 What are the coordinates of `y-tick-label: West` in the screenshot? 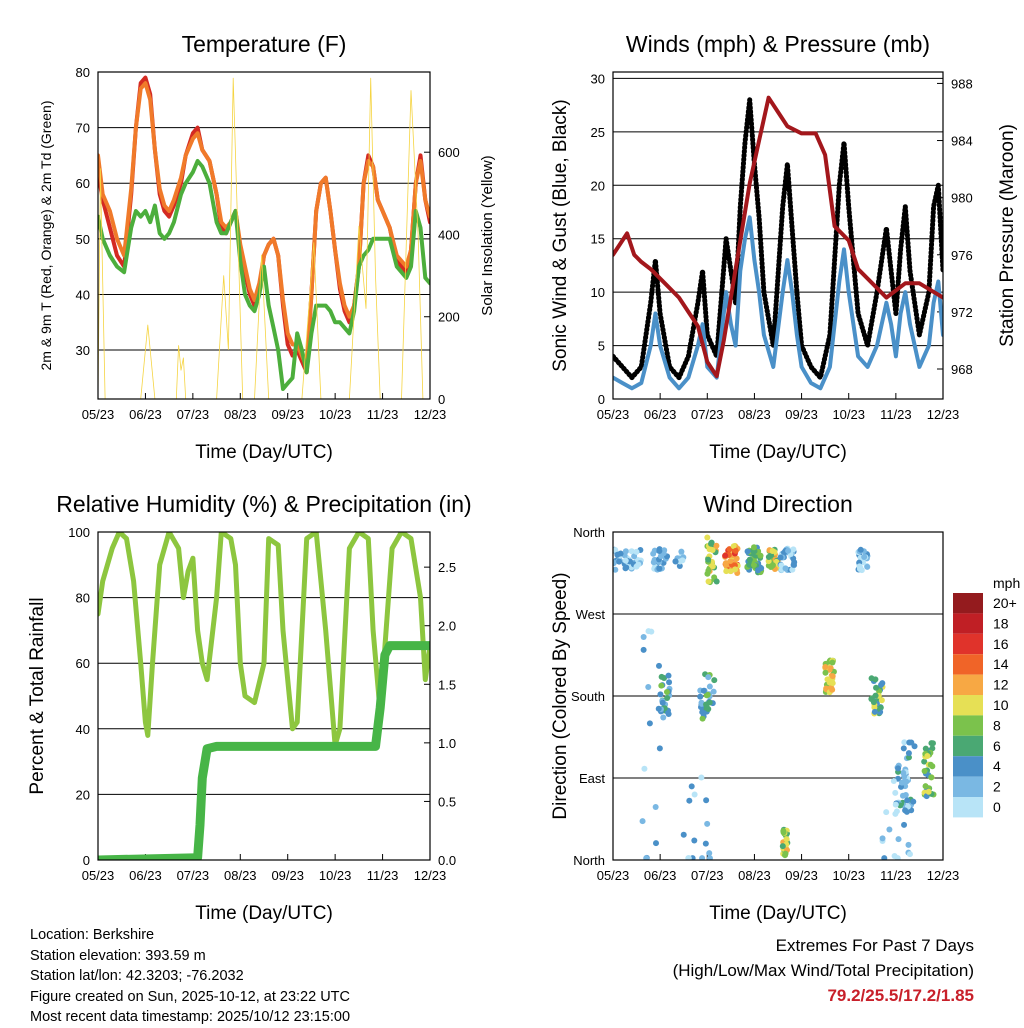 It's located at (591, 614).